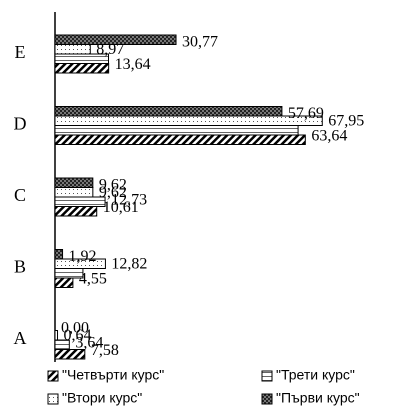 The image size is (409, 412). What do you see at coordinates (200, 41) in the screenshot?
I see `data-label: 30,77` at bounding box center [200, 41].